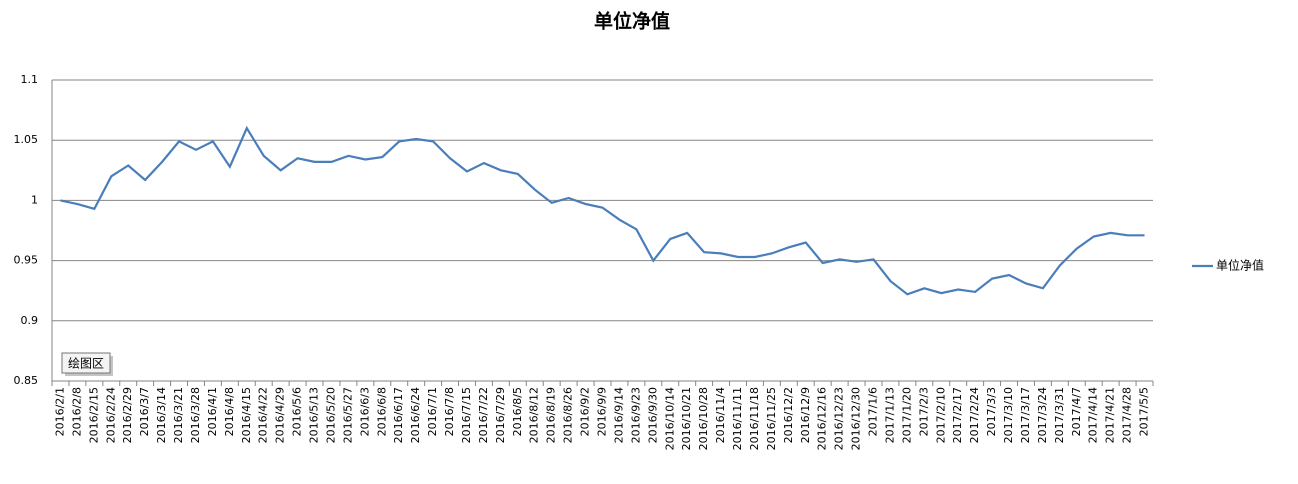  I want to click on x-tick-label: 2016/8/12, so click(534, 415).